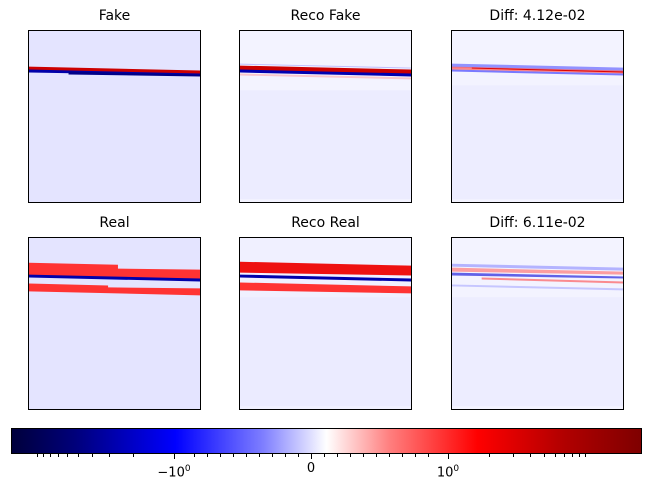 This screenshot has height=491, width=651. What do you see at coordinates (325, 116) in the screenshot?
I see `heatmap-reco-fake` at bounding box center [325, 116].